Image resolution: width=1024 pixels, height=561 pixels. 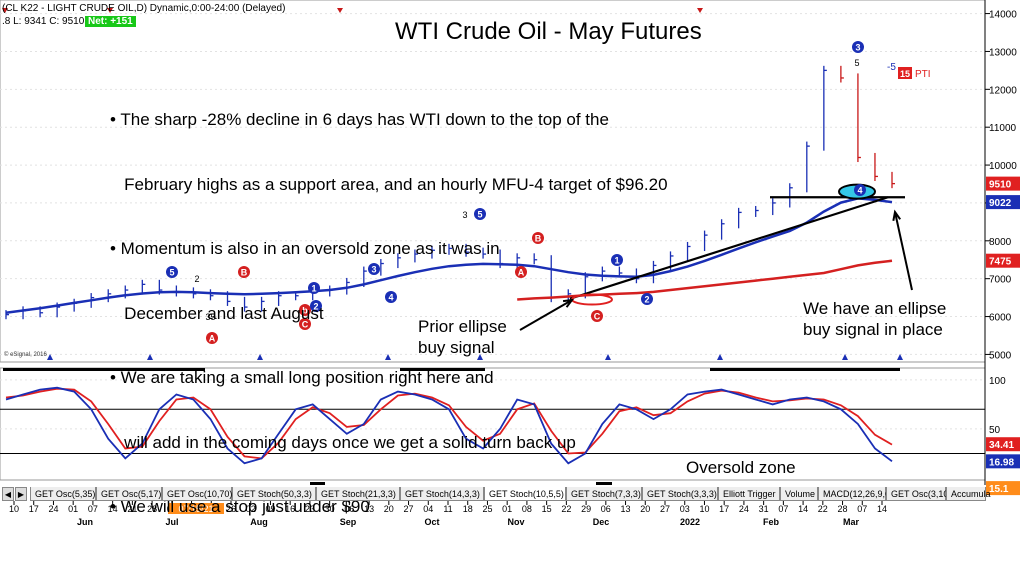 I want to click on date-tick-label: 28, so click(x=152, y=509).